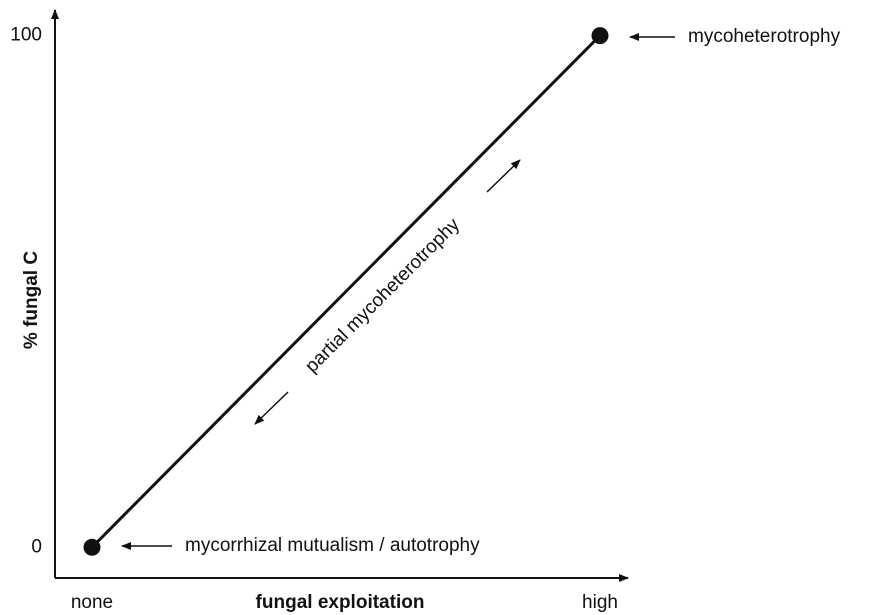 The width and height of the screenshot is (871, 615). What do you see at coordinates (92, 602) in the screenshot?
I see `x-tick-label: none` at bounding box center [92, 602].